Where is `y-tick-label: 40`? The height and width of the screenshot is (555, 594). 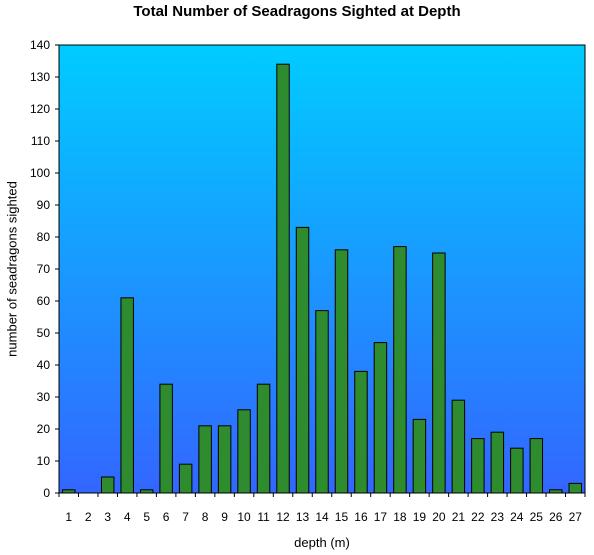
y-tick-label: 40 is located at coordinates (44, 365).